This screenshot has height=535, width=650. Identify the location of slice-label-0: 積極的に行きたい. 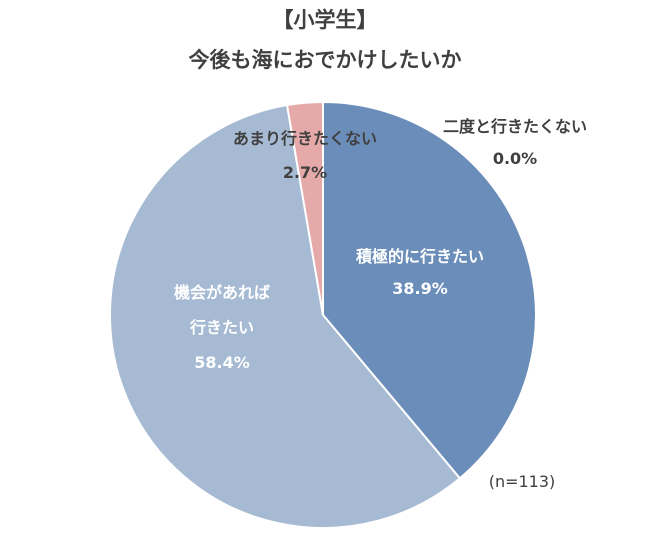
(419, 256).